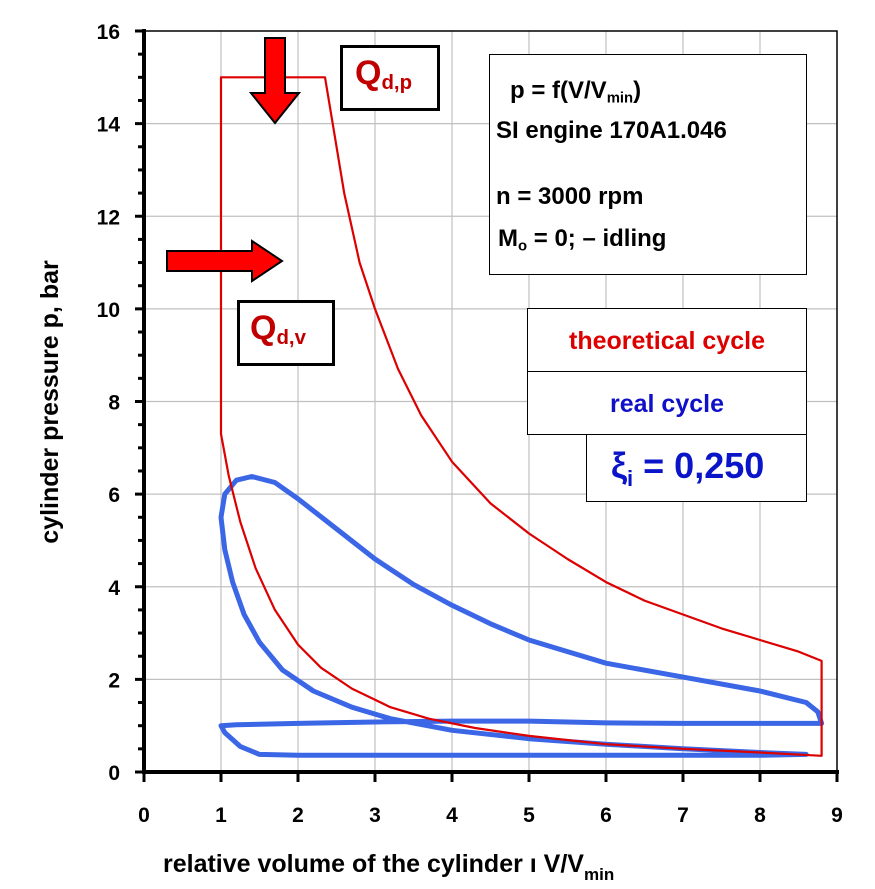 Image resolution: width=875 pixels, height=889 pixels. What do you see at coordinates (667, 340) in the screenshot?
I see `legend-entry-theoretical: theoretical cycle` at bounding box center [667, 340].